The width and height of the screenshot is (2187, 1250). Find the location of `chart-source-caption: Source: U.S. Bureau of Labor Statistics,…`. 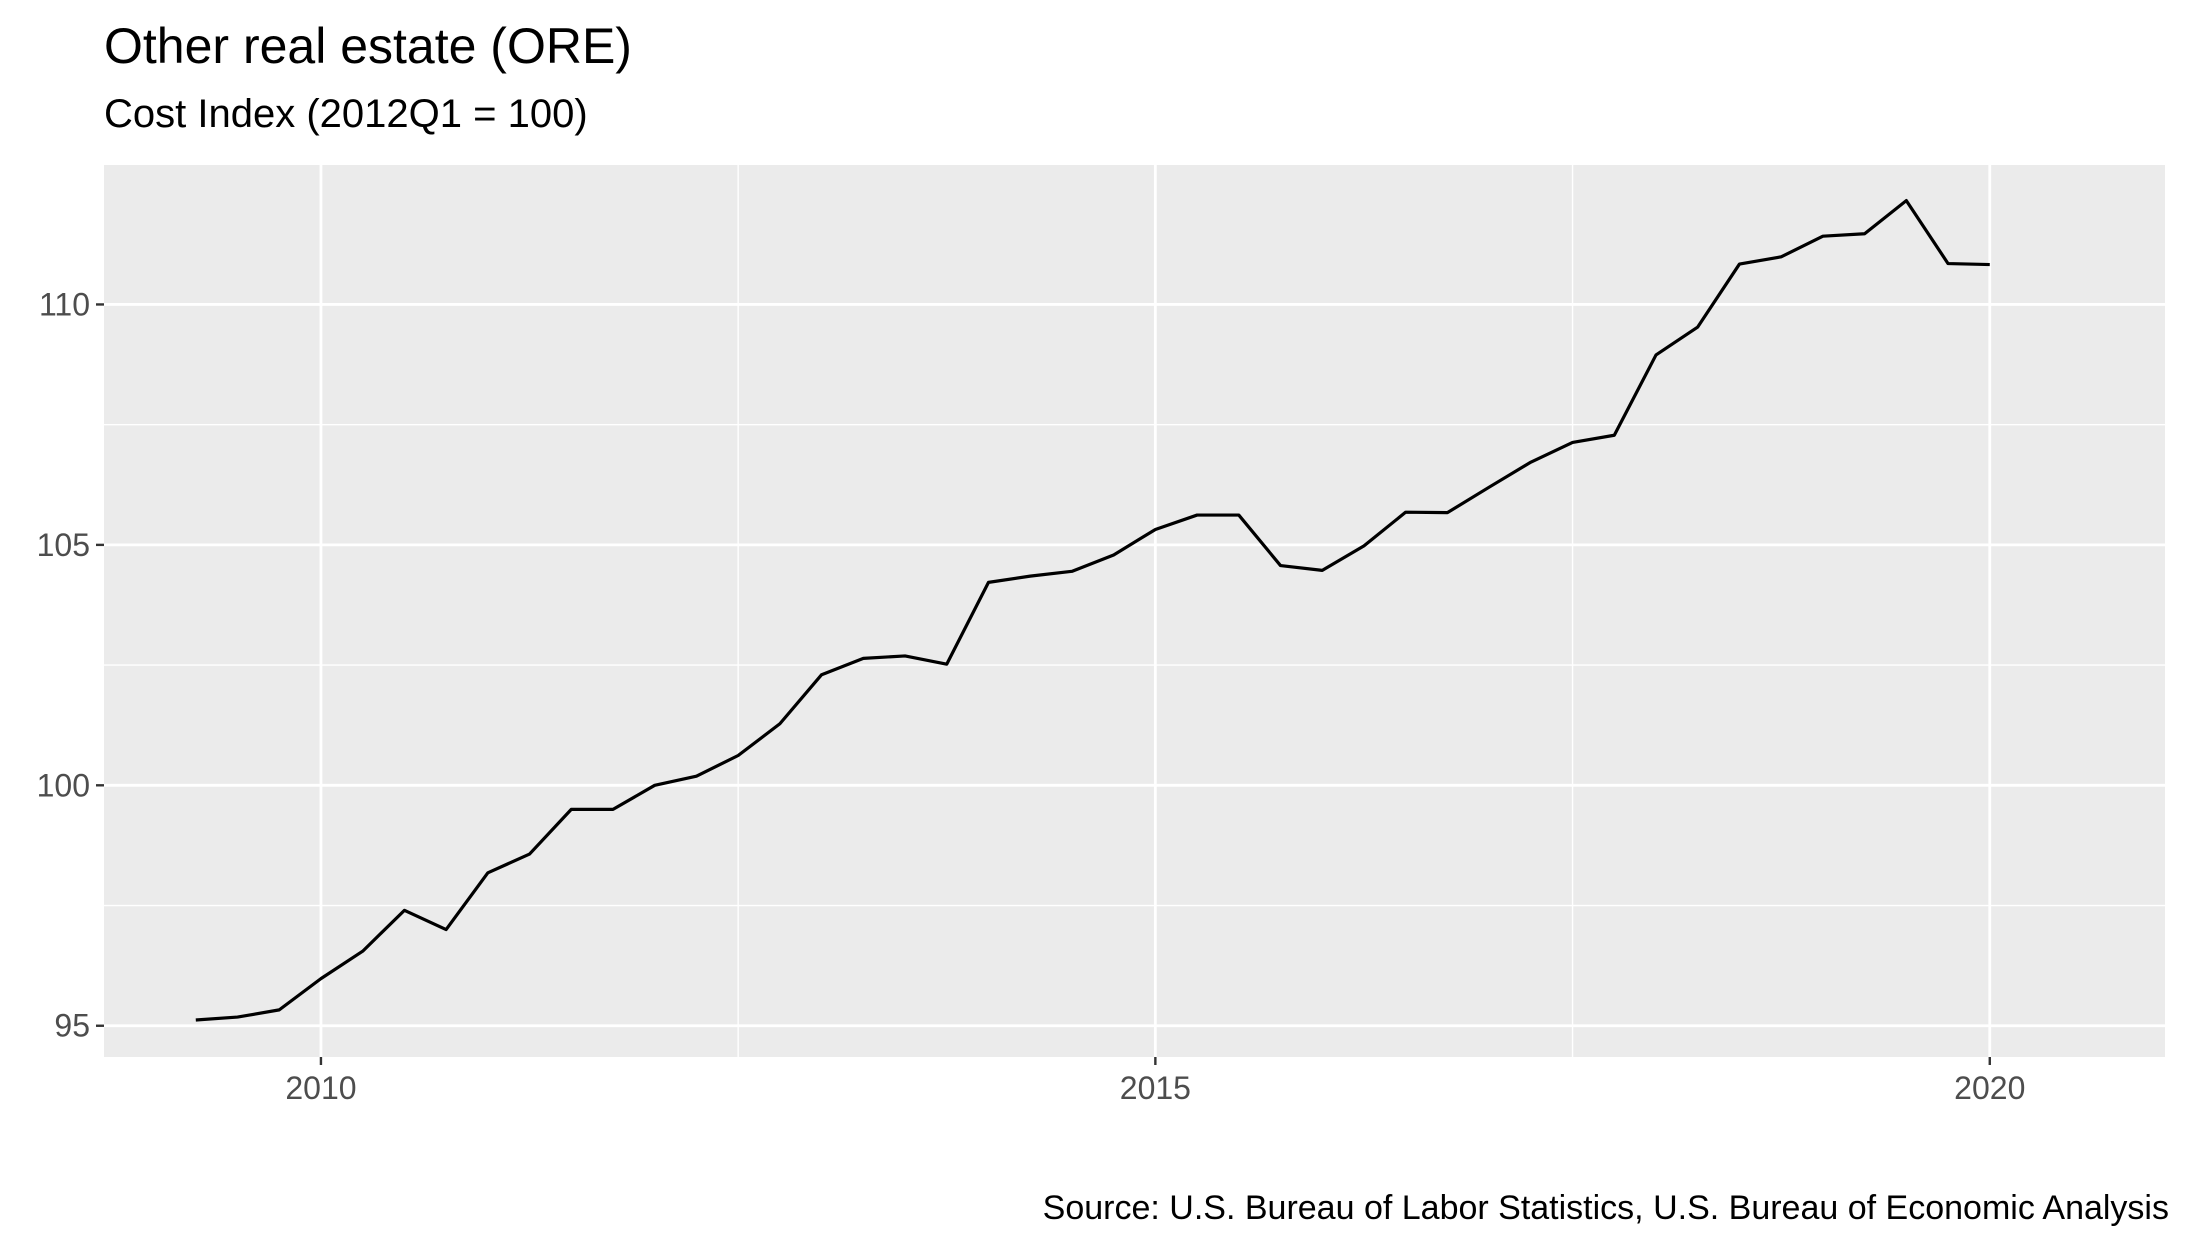

chart-source-caption: Source: U.S. Bureau of Labor Statistics,… is located at coordinates (1605, 1208).